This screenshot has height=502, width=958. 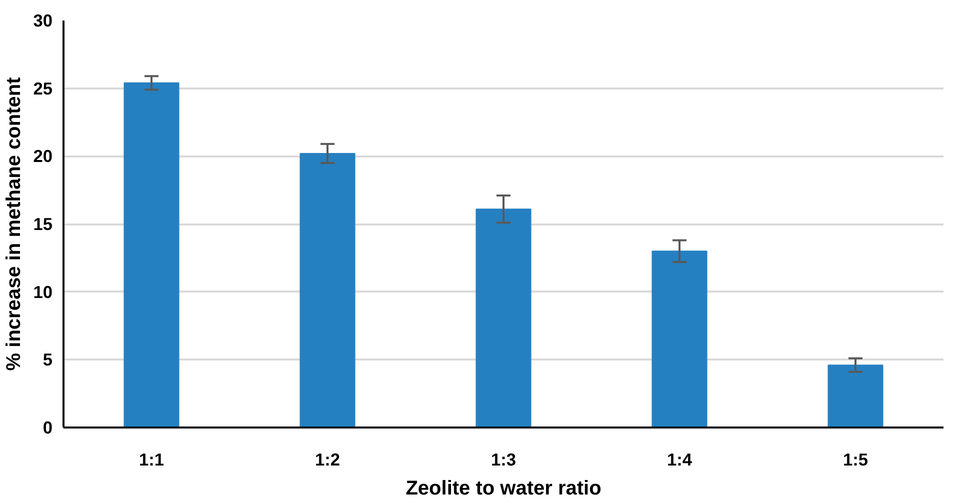 What do you see at coordinates (151, 460) in the screenshot?
I see `x-tick-label: 1:1` at bounding box center [151, 460].